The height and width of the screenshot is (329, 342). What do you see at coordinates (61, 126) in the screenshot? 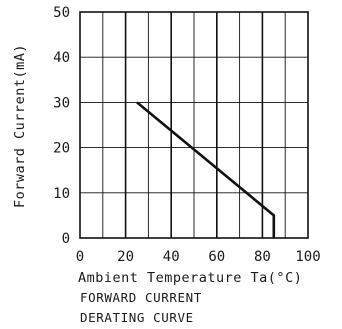
I see `y-tick-labels: 0 10 20 30 40 50` at bounding box center [61, 126].